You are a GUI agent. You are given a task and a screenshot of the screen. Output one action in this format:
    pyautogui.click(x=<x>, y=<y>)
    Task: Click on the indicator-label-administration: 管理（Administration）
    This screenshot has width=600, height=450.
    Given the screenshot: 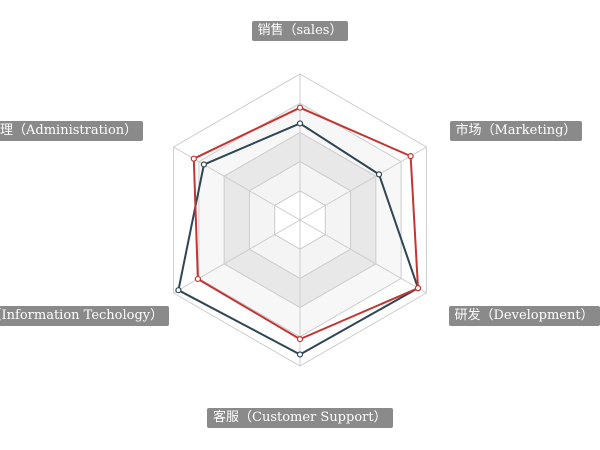 What is the action you would take?
    pyautogui.click(x=72, y=131)
    